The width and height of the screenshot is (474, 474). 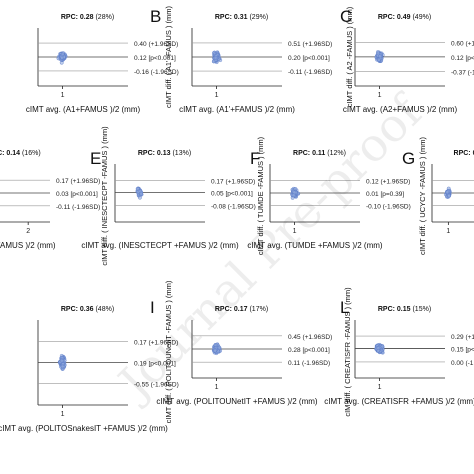 I want to click on line-label: 0.60 (+1.96SD), so click(x=462, y=44).